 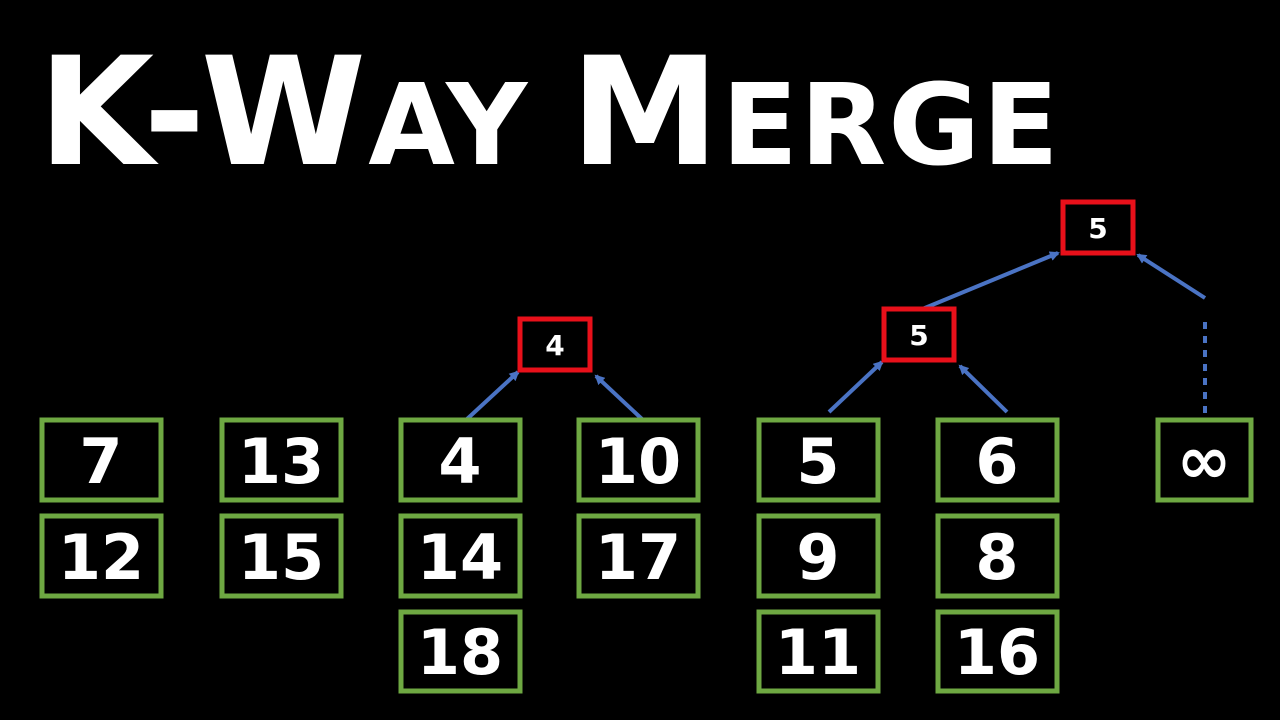 What do you see at coordinates (826, 286) in the screenshot?
I see `tree-nodes` at bounding box center [826, 286].